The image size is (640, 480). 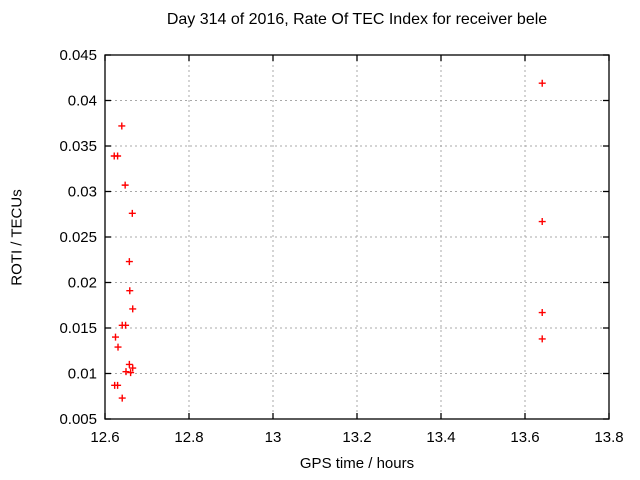 I want to click on x-tick-label: 12.6, so click(x=104, y=437).